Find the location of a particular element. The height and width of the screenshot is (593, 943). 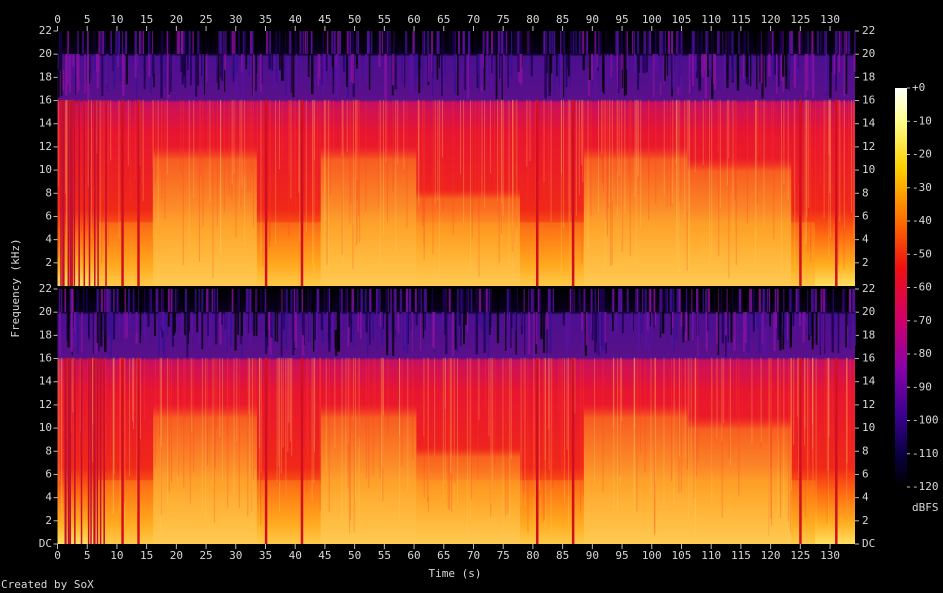

x-tick-label: 70 is located at coordinates (473, 555).